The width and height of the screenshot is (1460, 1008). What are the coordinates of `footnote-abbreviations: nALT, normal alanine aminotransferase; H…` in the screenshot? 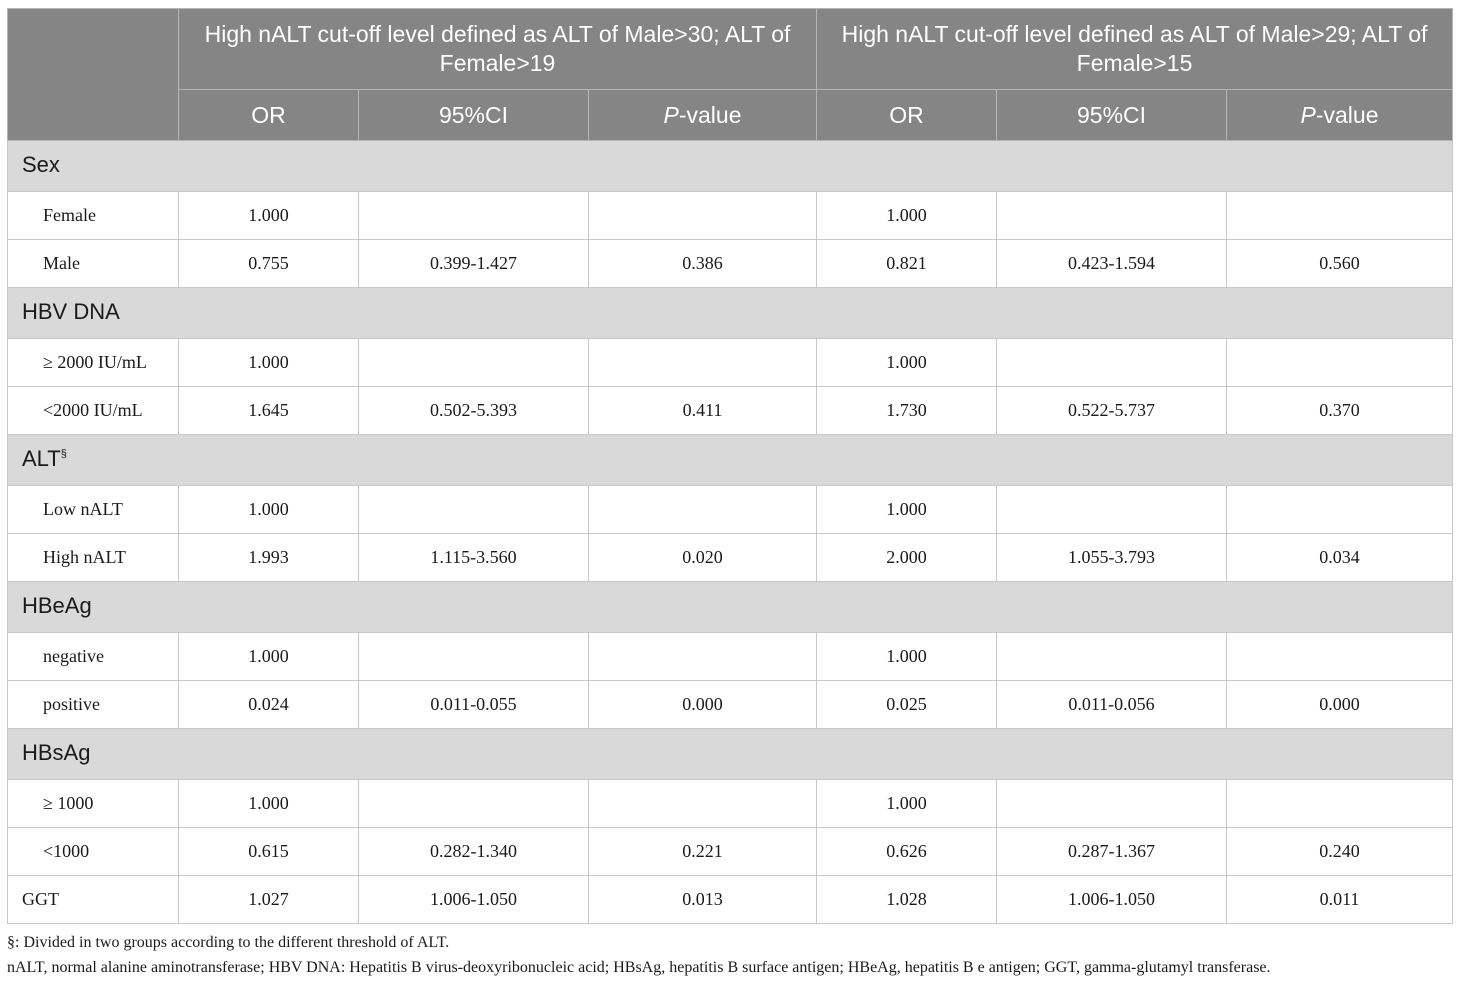 It's located at (639, 967).